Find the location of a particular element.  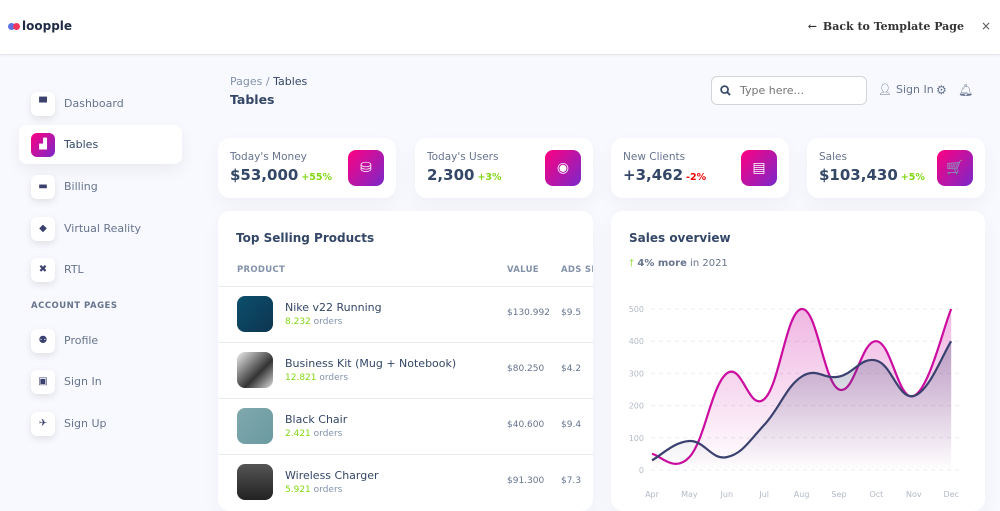

stat-number: 2,300 is located at coordinates (451, 175).